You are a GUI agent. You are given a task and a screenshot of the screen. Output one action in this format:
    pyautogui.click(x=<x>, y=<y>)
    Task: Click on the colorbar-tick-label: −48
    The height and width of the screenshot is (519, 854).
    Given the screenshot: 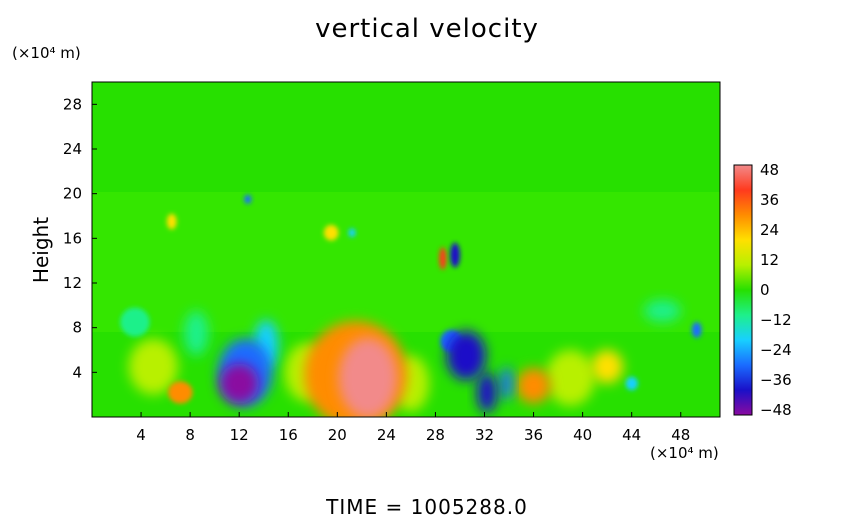 What is the action you would take?
    pyautogui.click(x=776, y=410)
    